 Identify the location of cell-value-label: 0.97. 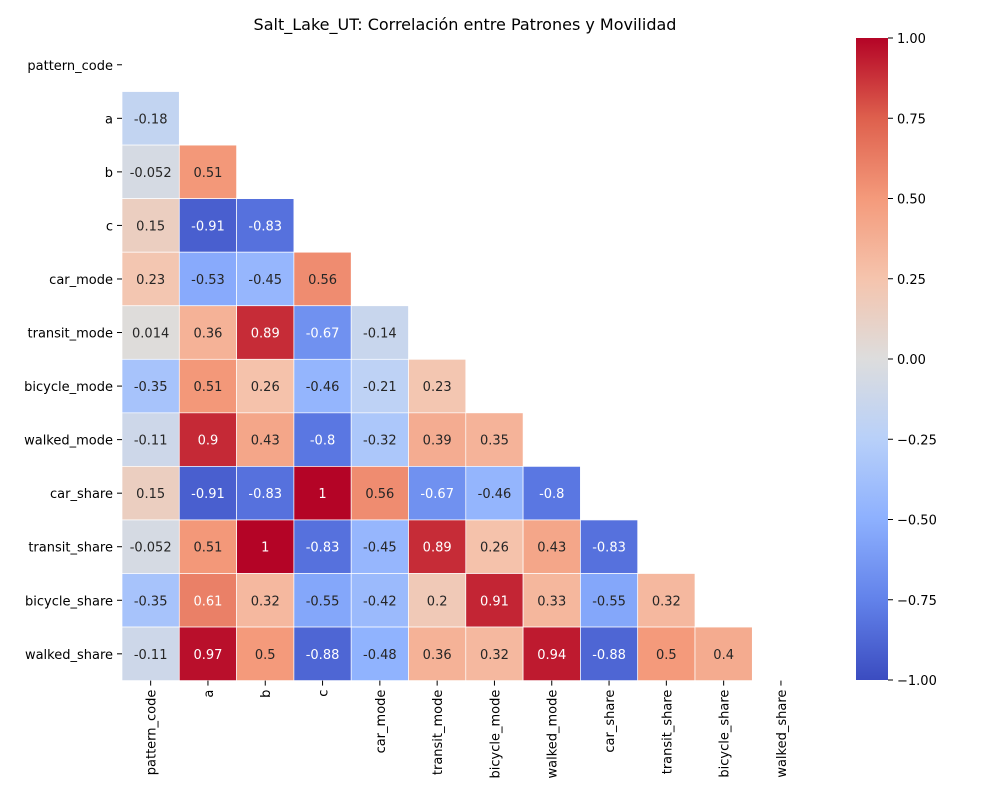
(207, 655).